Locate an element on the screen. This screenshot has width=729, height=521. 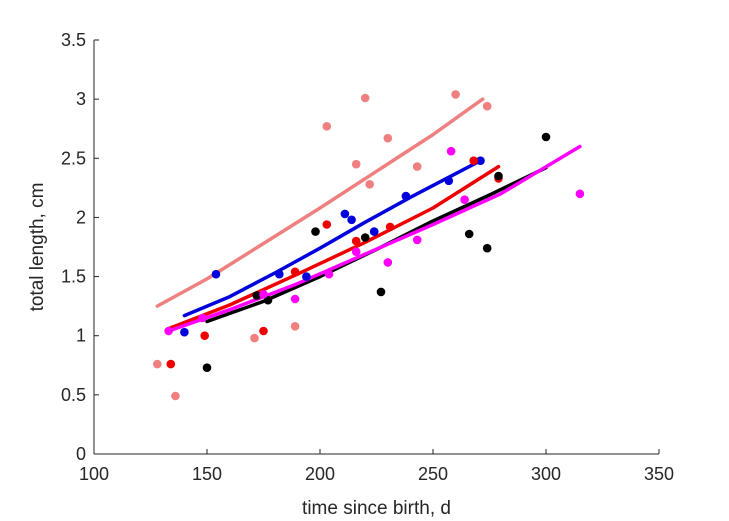
y-tick-label: 0.5 is located at coordinates (73, 395).